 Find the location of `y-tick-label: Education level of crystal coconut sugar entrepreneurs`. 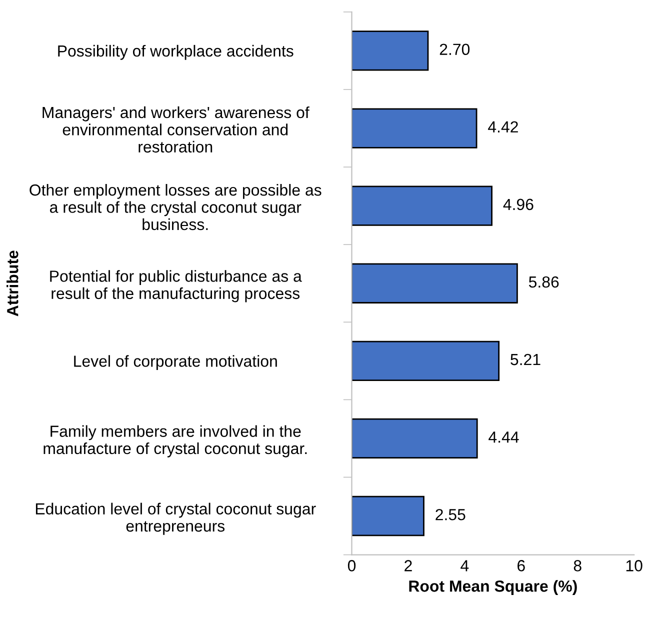

y-tick-label: Education level of crystal coconut sugar entrepreneurs is located at coordinates (176, 518).